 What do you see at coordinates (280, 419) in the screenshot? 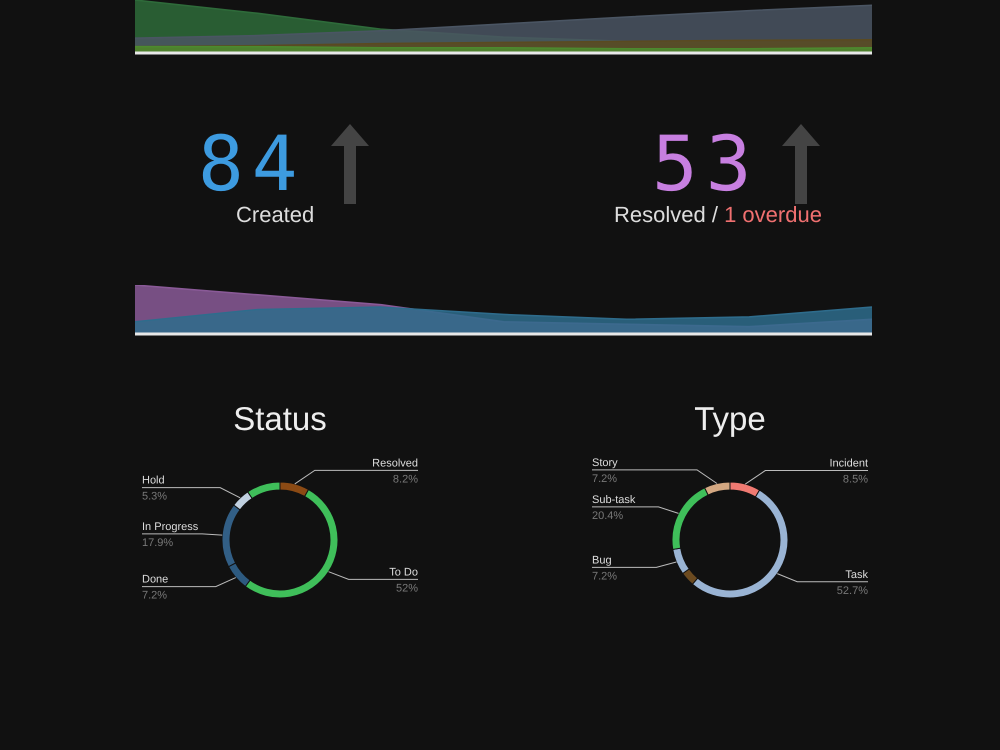
I see `chart-title: Status` at bounding box center [280, 419].